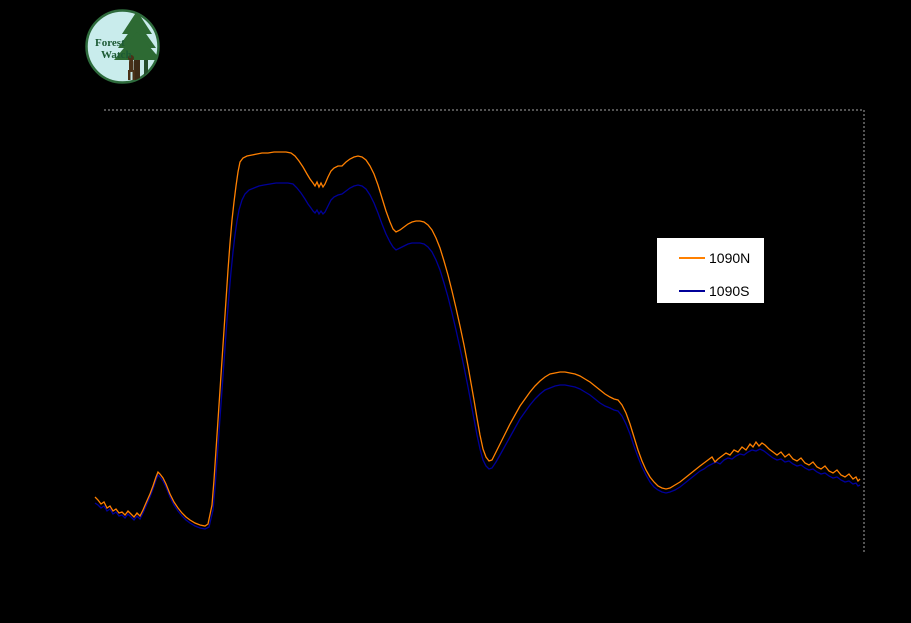 This screenshot has width=911, height=623. Describe the element at coordinates (131, 67) in the screenshot. I see `person-icon` at that location.